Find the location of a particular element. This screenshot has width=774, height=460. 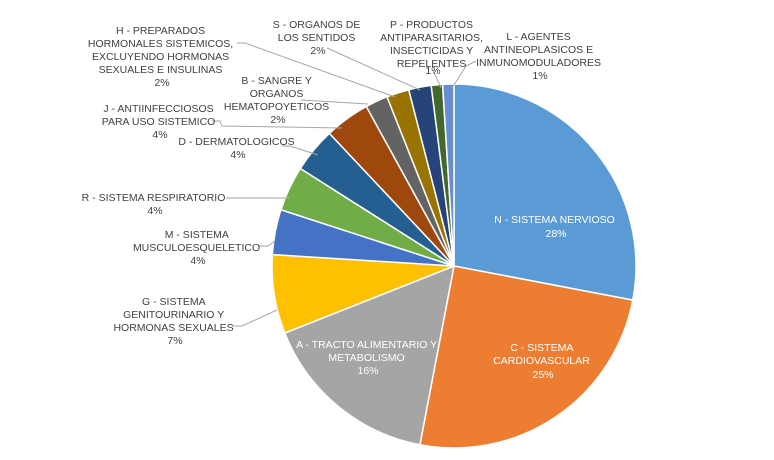

label-p-line4: REPELENTES is located at coordinates (431, 64).